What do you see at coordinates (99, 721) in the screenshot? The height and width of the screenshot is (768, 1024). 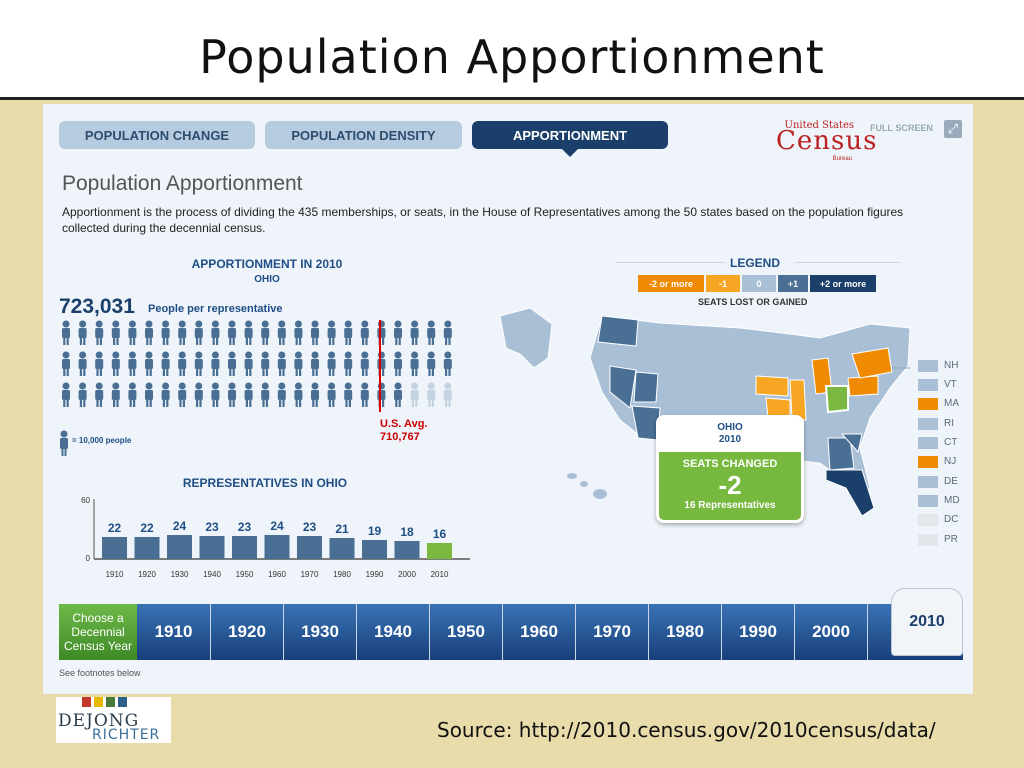 I see `logo-line-1: DEJONG` at bounding box center [99, 721].